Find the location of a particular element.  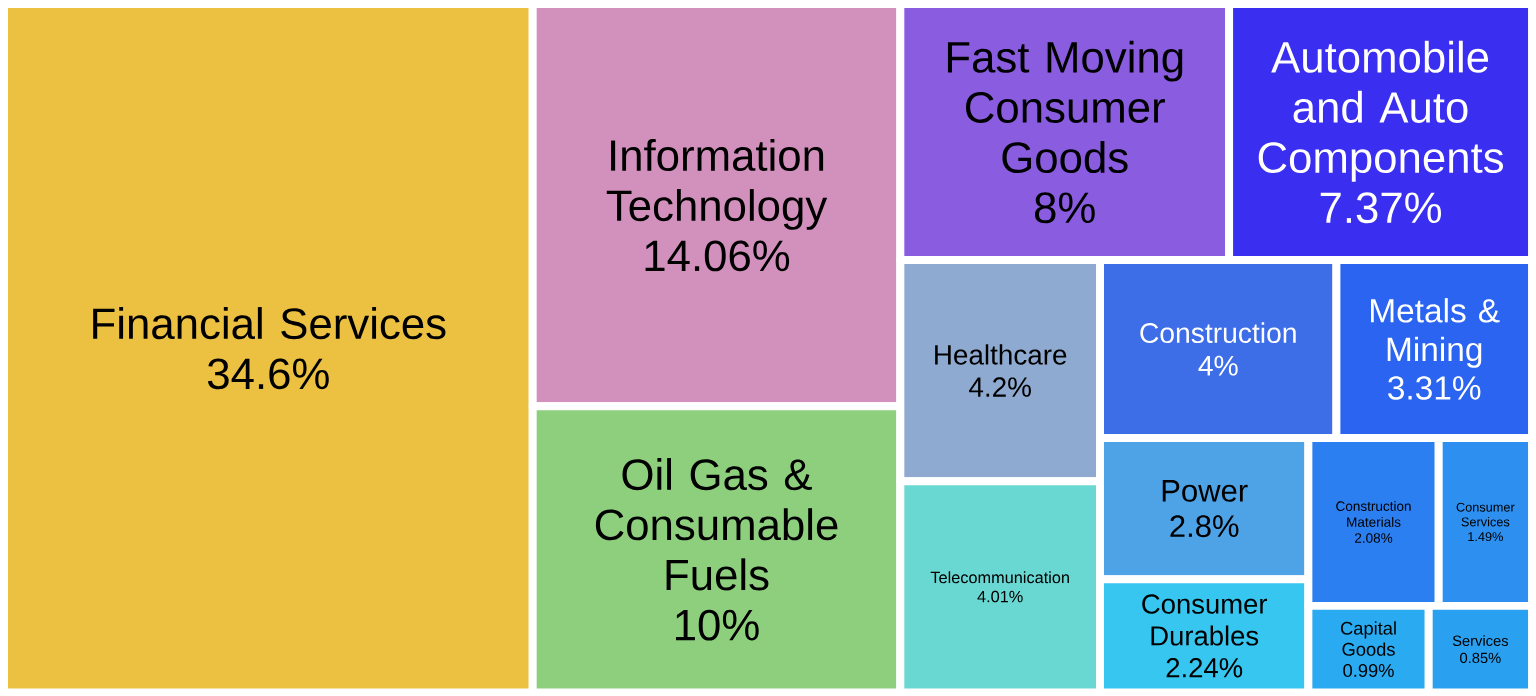

data-label: 4% is located at coordinates (1218, 365).